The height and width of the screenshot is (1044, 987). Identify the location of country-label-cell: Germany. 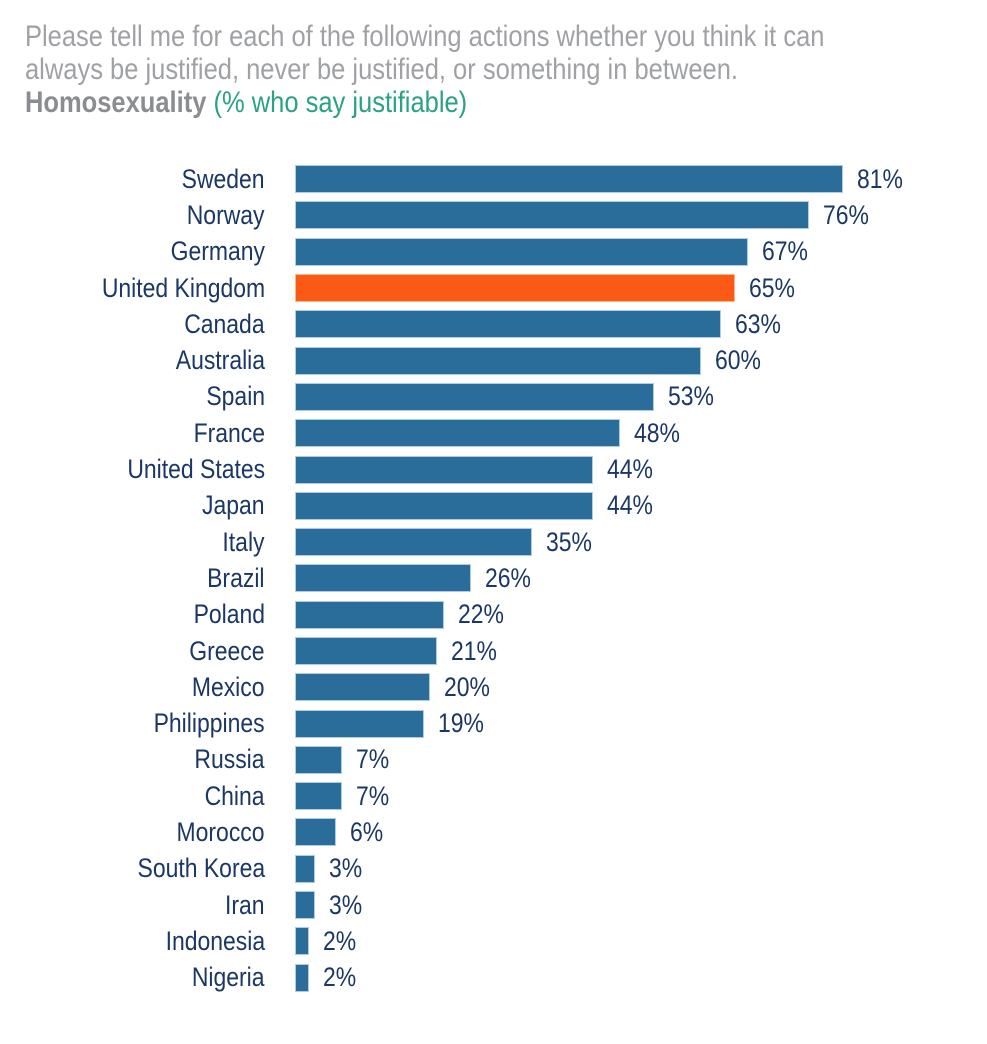
(132, 251).